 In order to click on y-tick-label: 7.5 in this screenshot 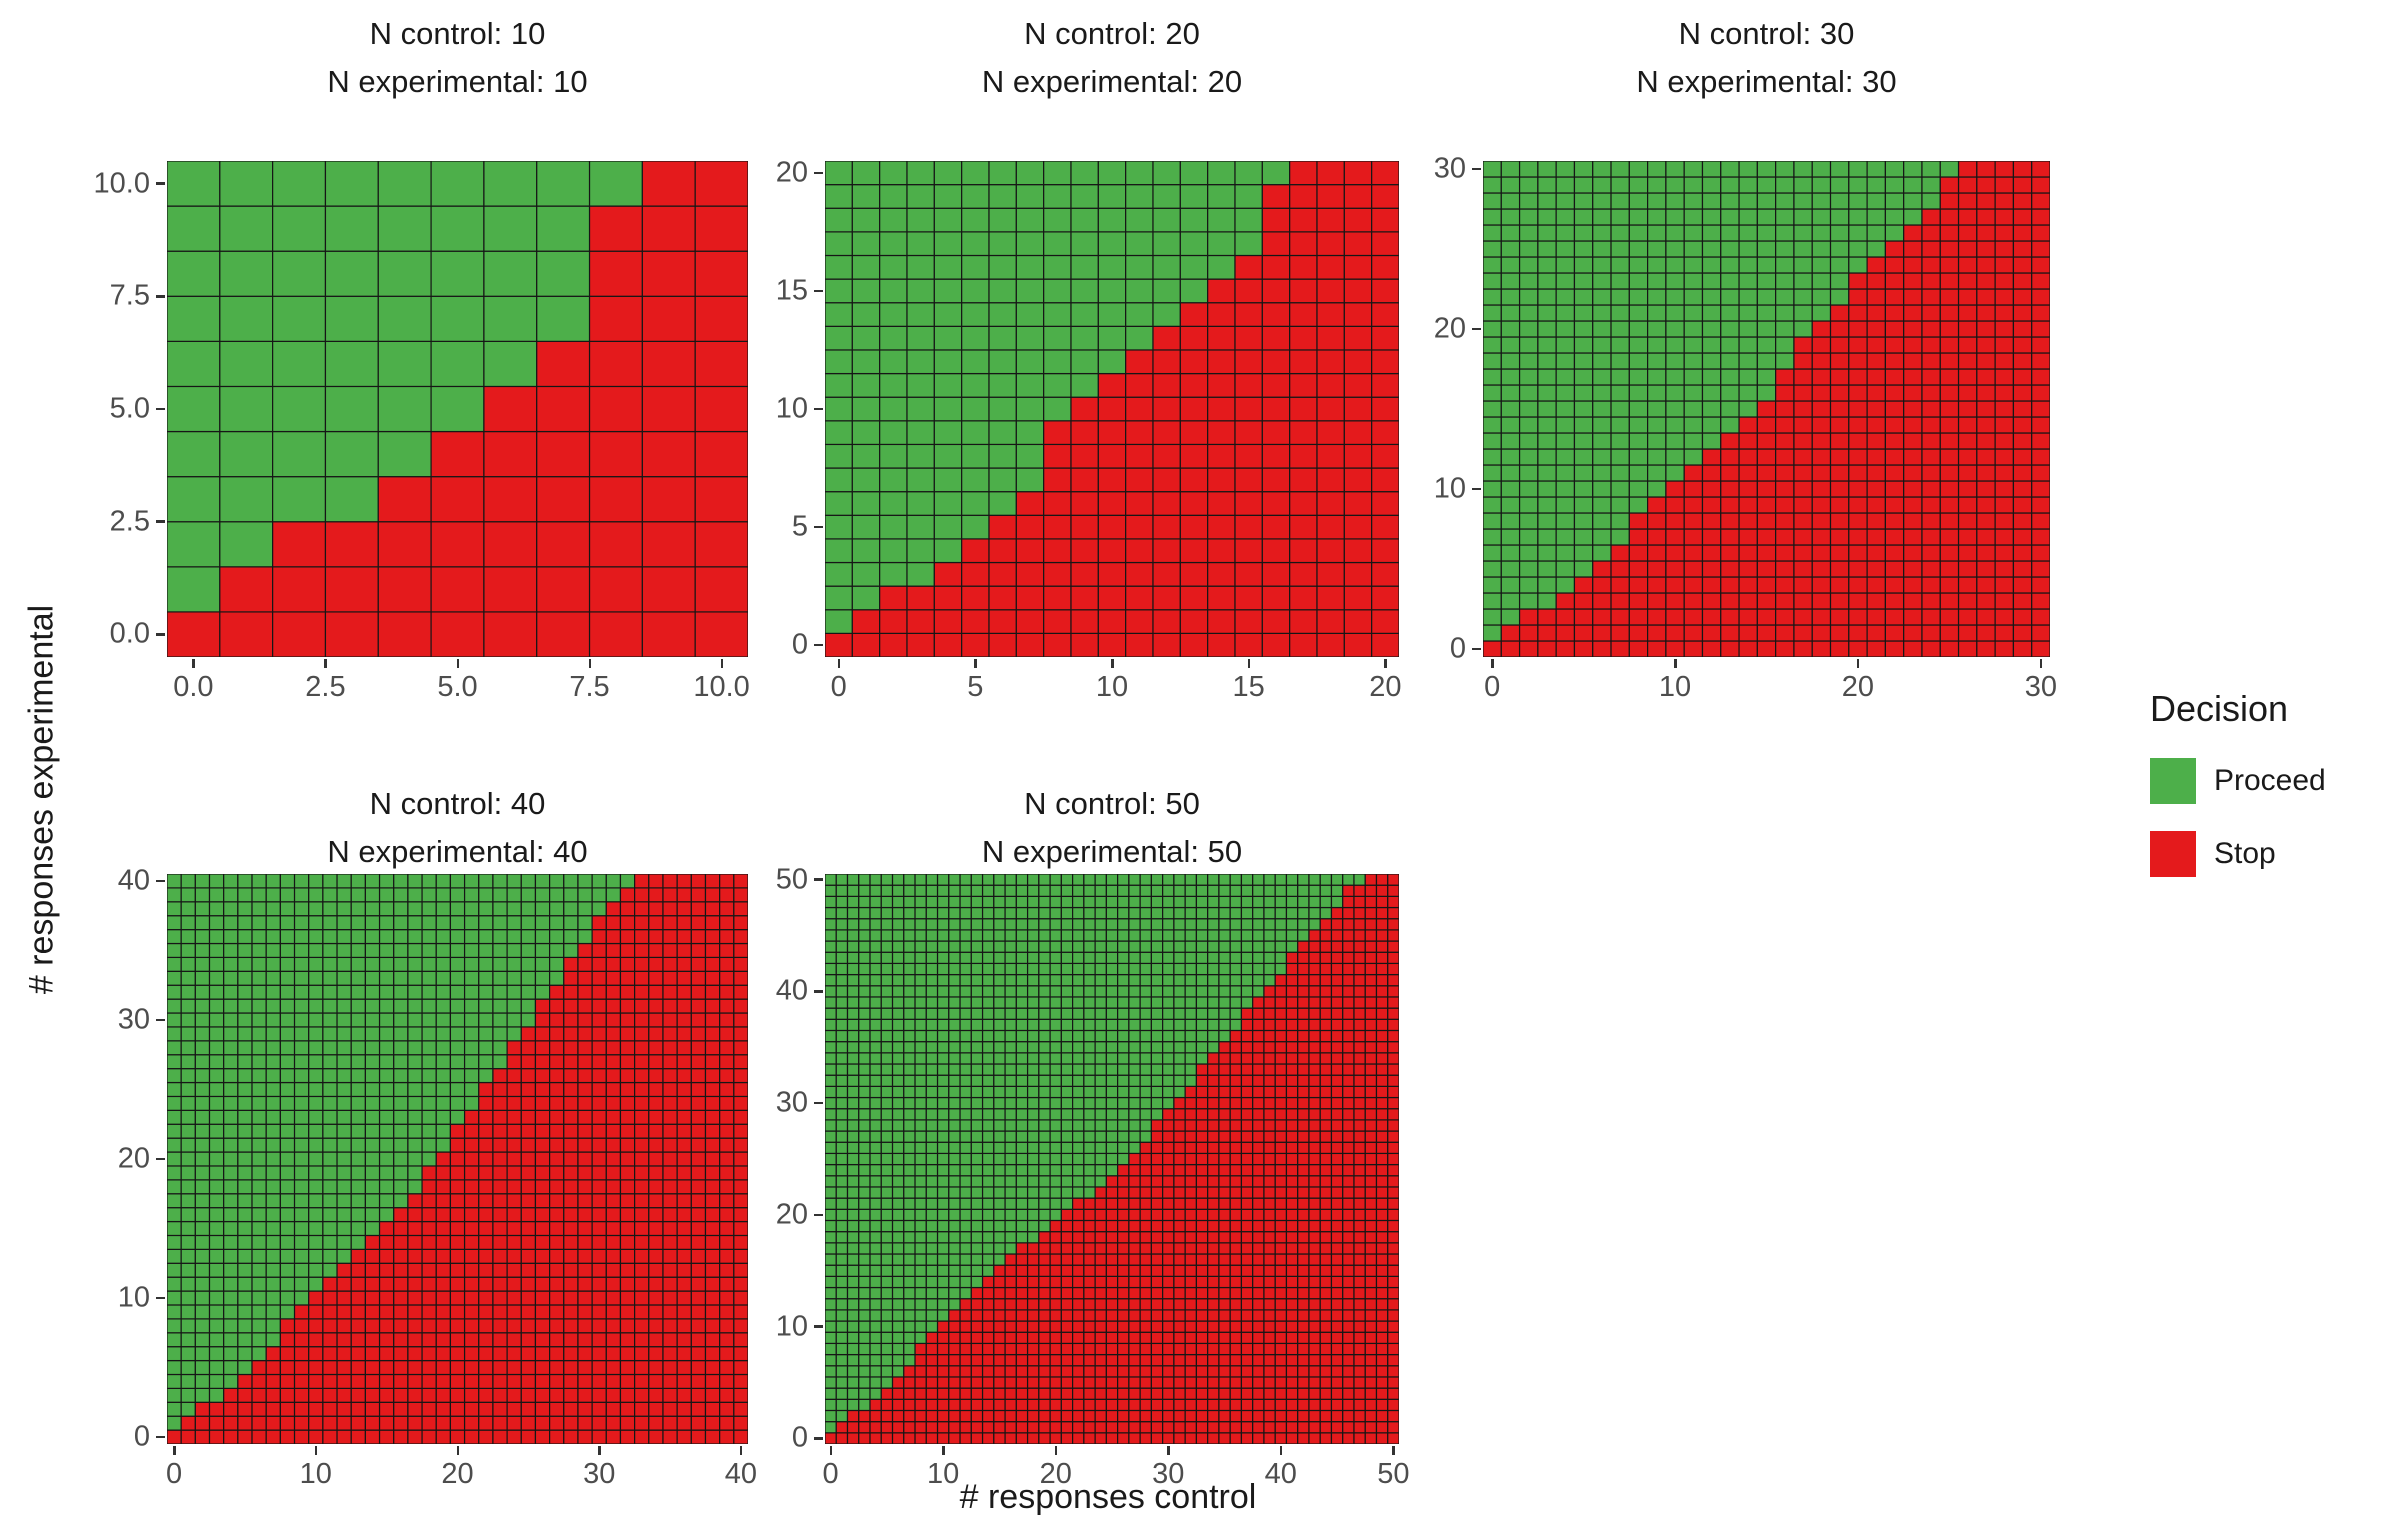, I will do `click(110, 296)`.